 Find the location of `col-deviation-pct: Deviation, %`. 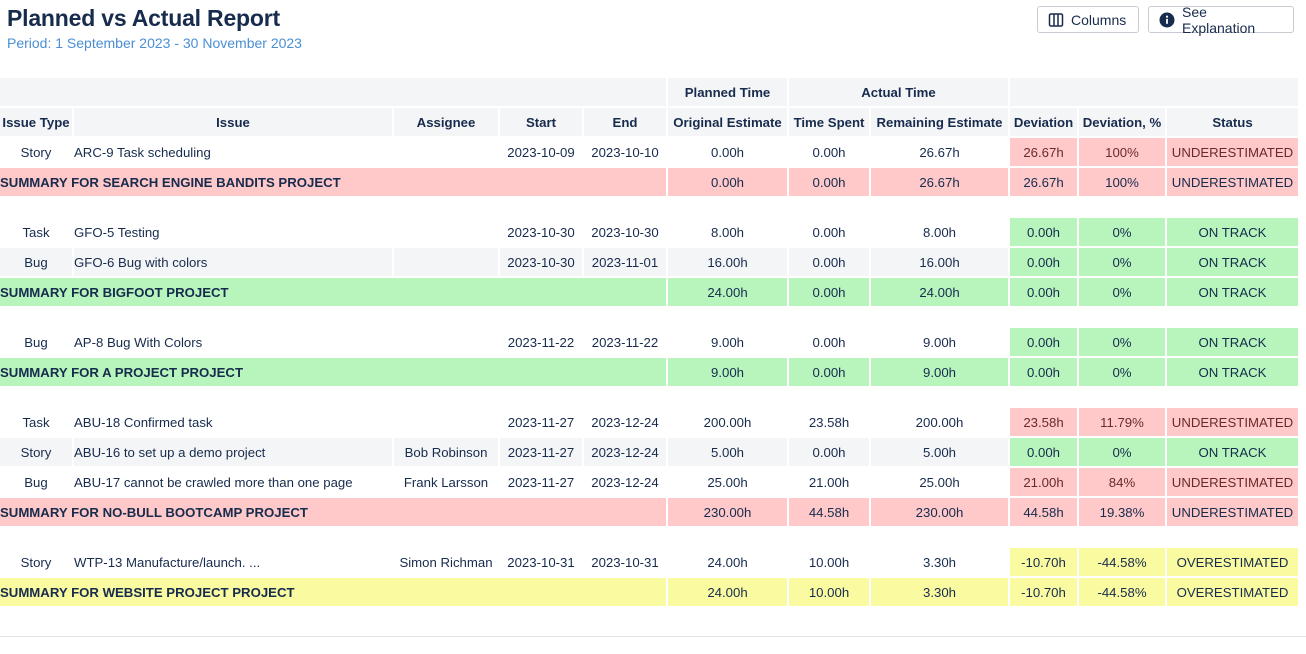

col-deviation-pct: Deviation, % is located at coordinates (1122, 122).